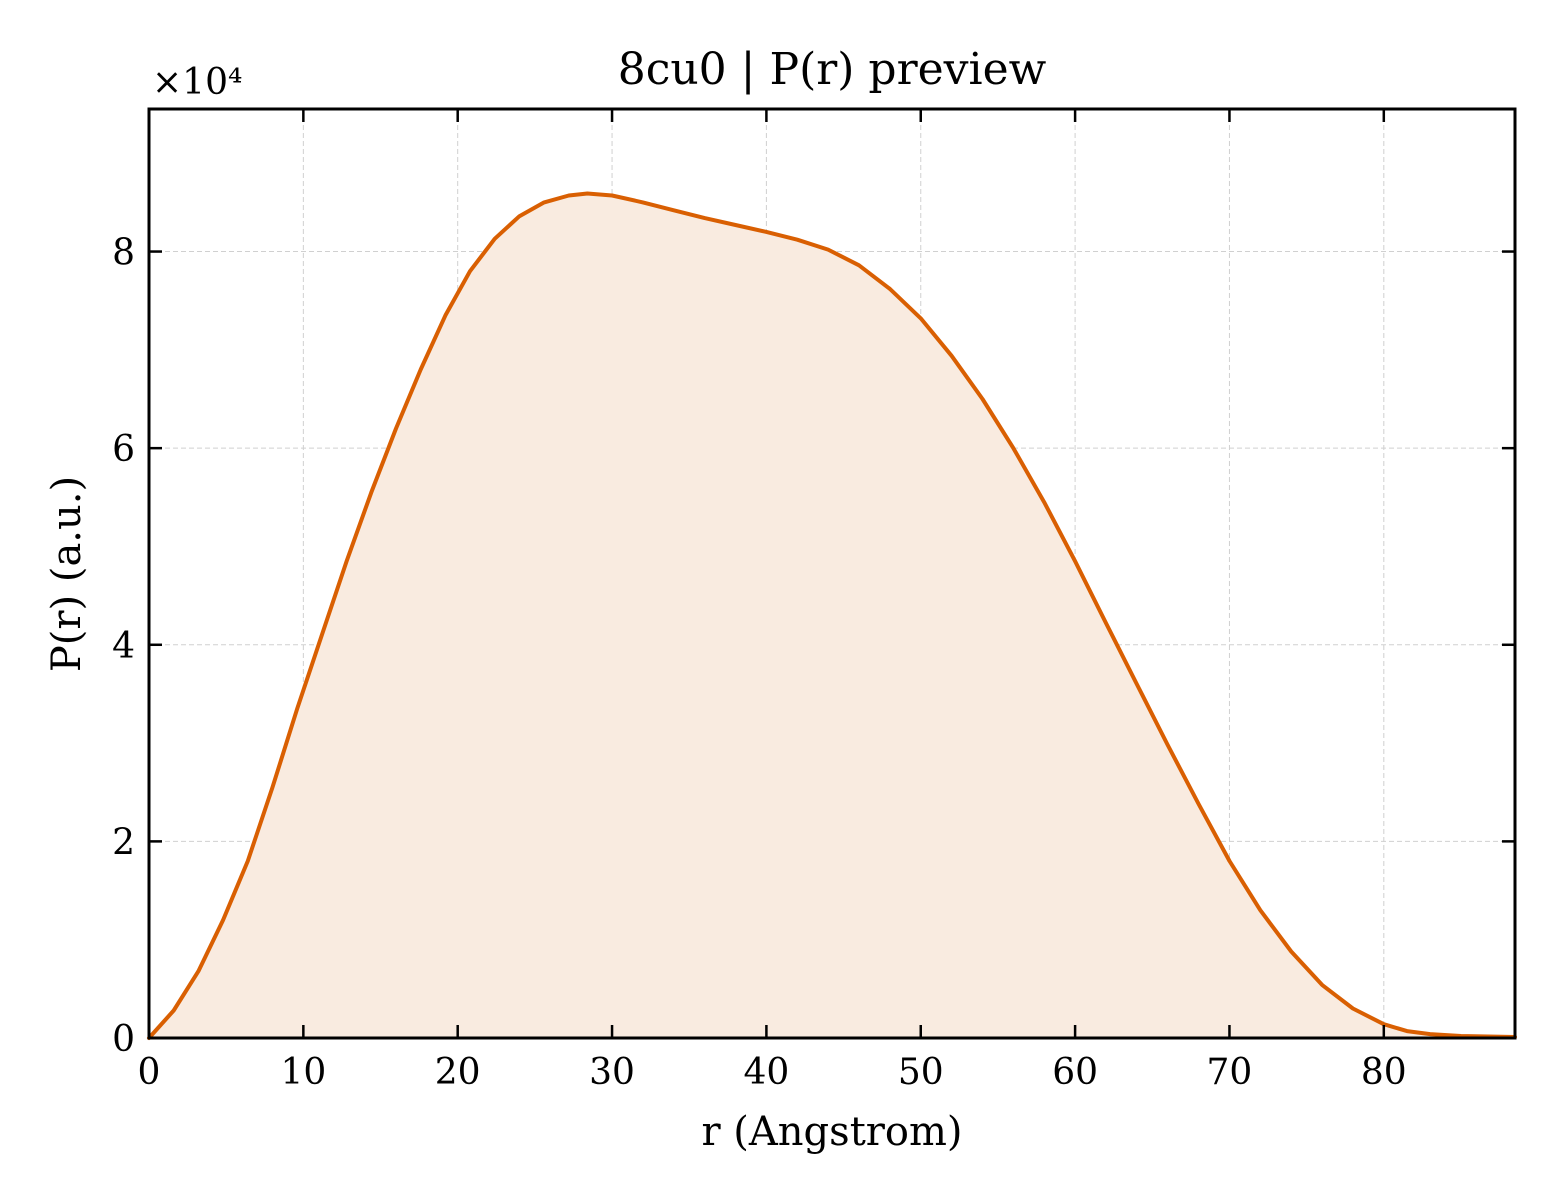 Image resolution: width=1560 pixels, height=1200 pixels. Describe the element at coordinates (123, 646) in the screenshot. I see `y-tick-label: 4` at that location.